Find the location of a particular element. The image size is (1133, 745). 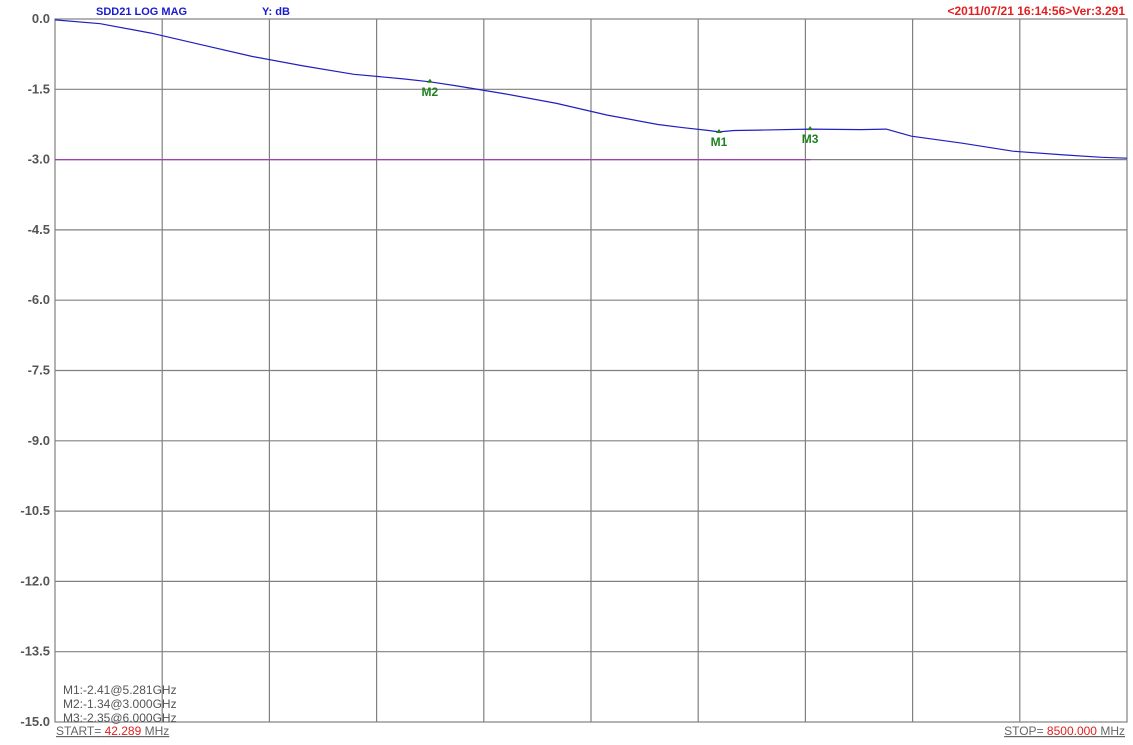

y-tick-label: -1.5 is located at coordinates (39, 88).